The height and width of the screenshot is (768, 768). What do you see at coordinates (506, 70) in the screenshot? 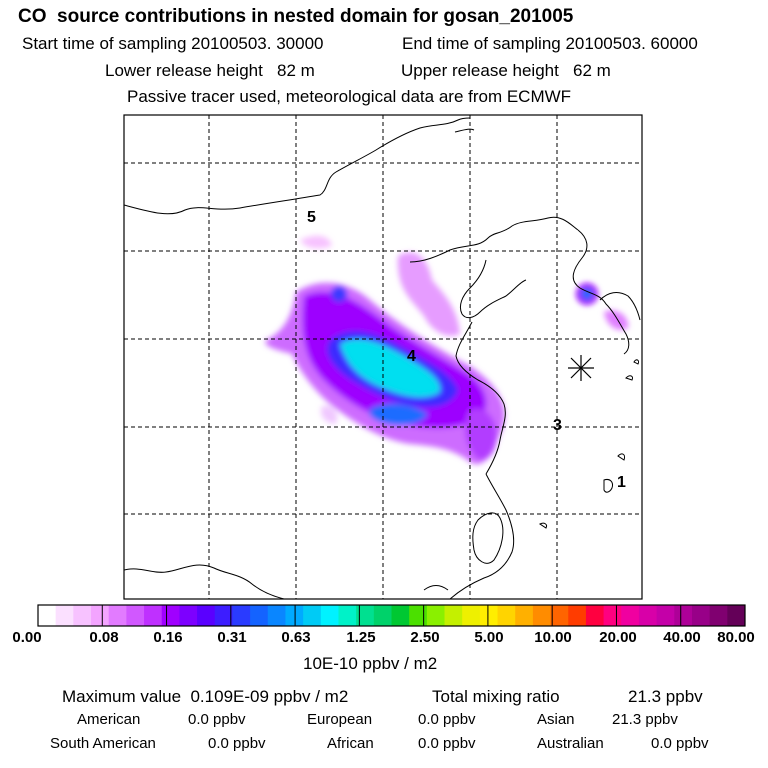
I see `upper-release-height-label: Upper release height 62 m` at bounding box center [506, 70].